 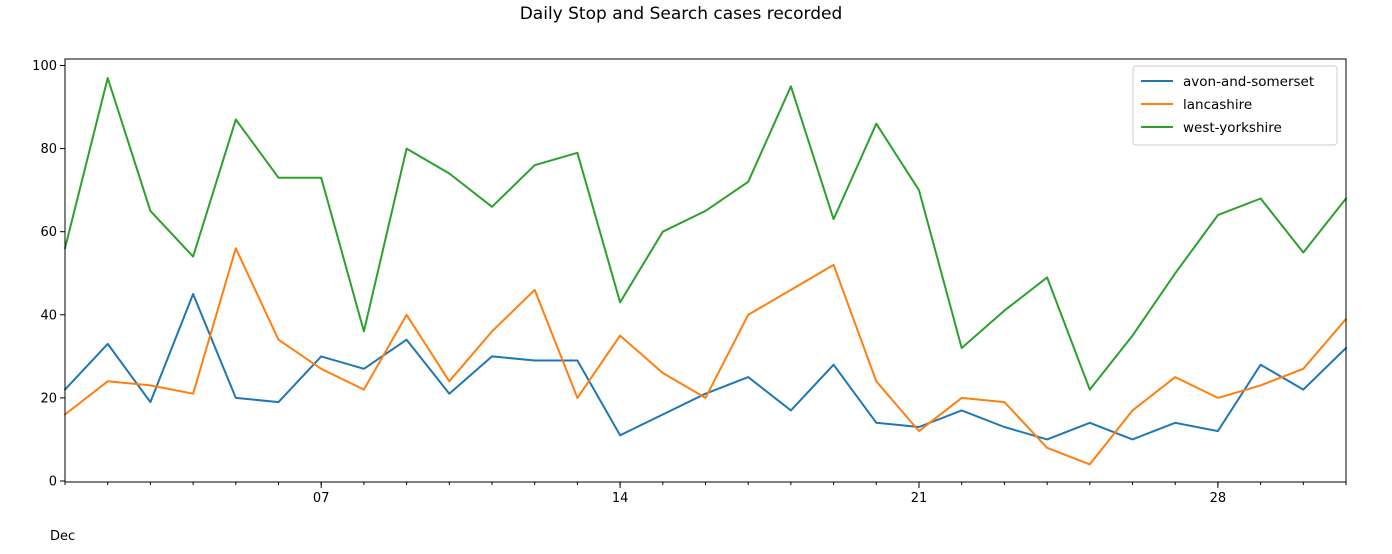 What do you see at coordinates (1217, 105) in the screenshot?
I see `legend-label-lancashire: lancashire` at bounding box center [1217, 105].